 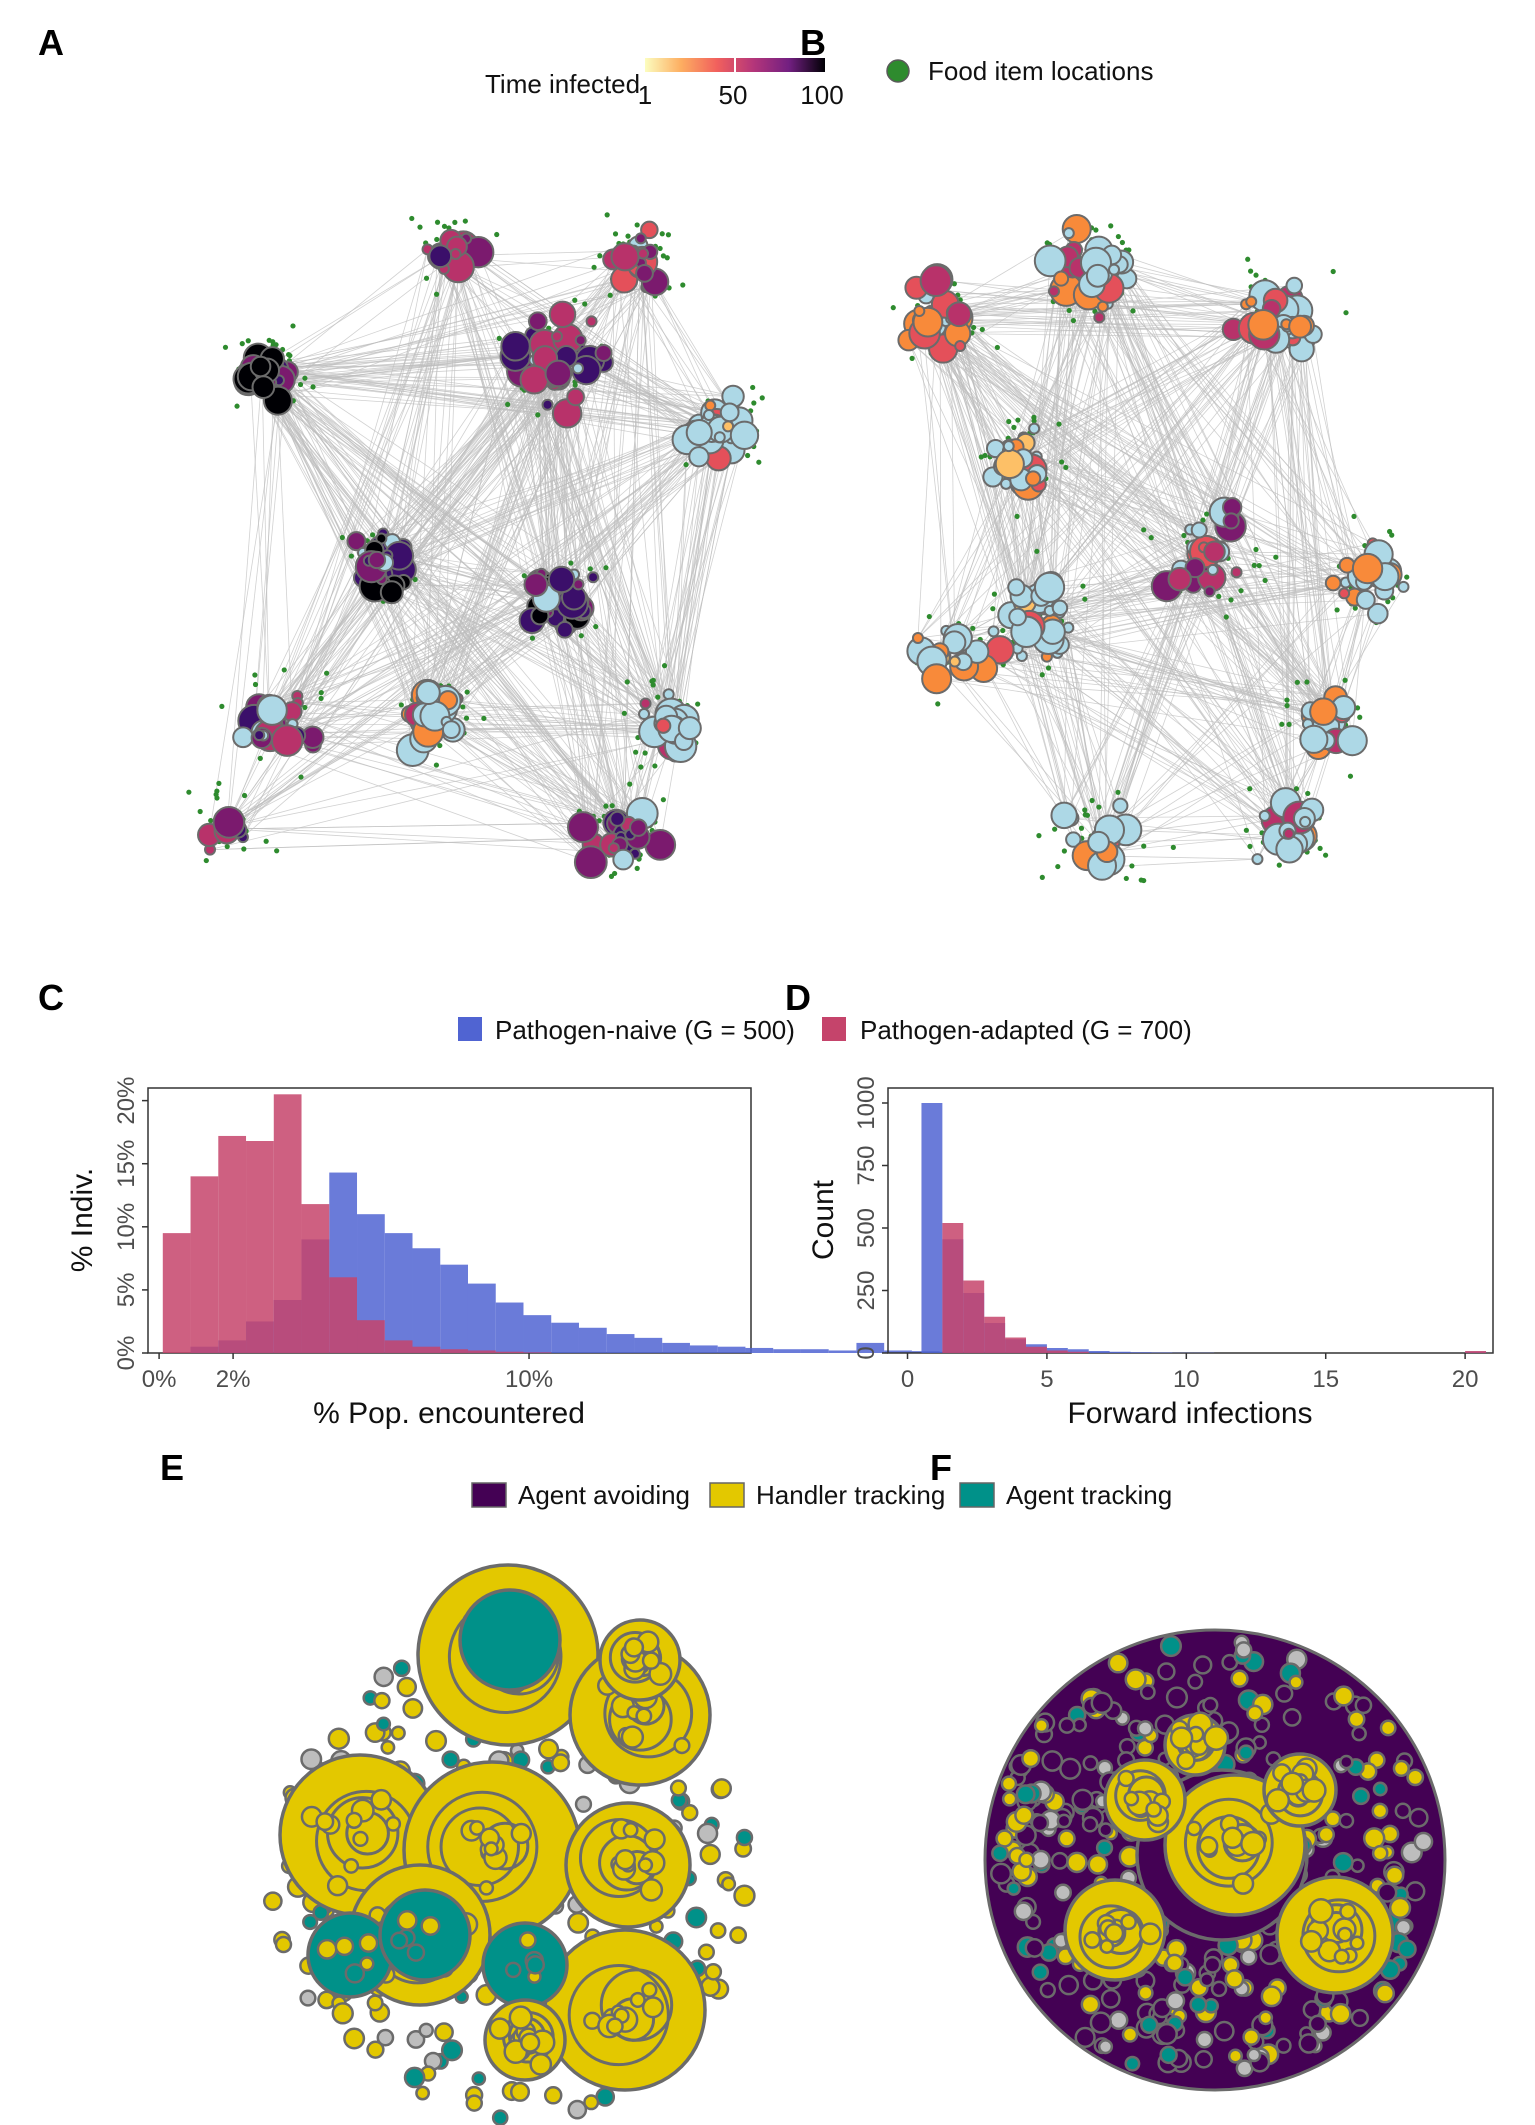 I want to click on network-panel-a, so click(x=475, y=546).